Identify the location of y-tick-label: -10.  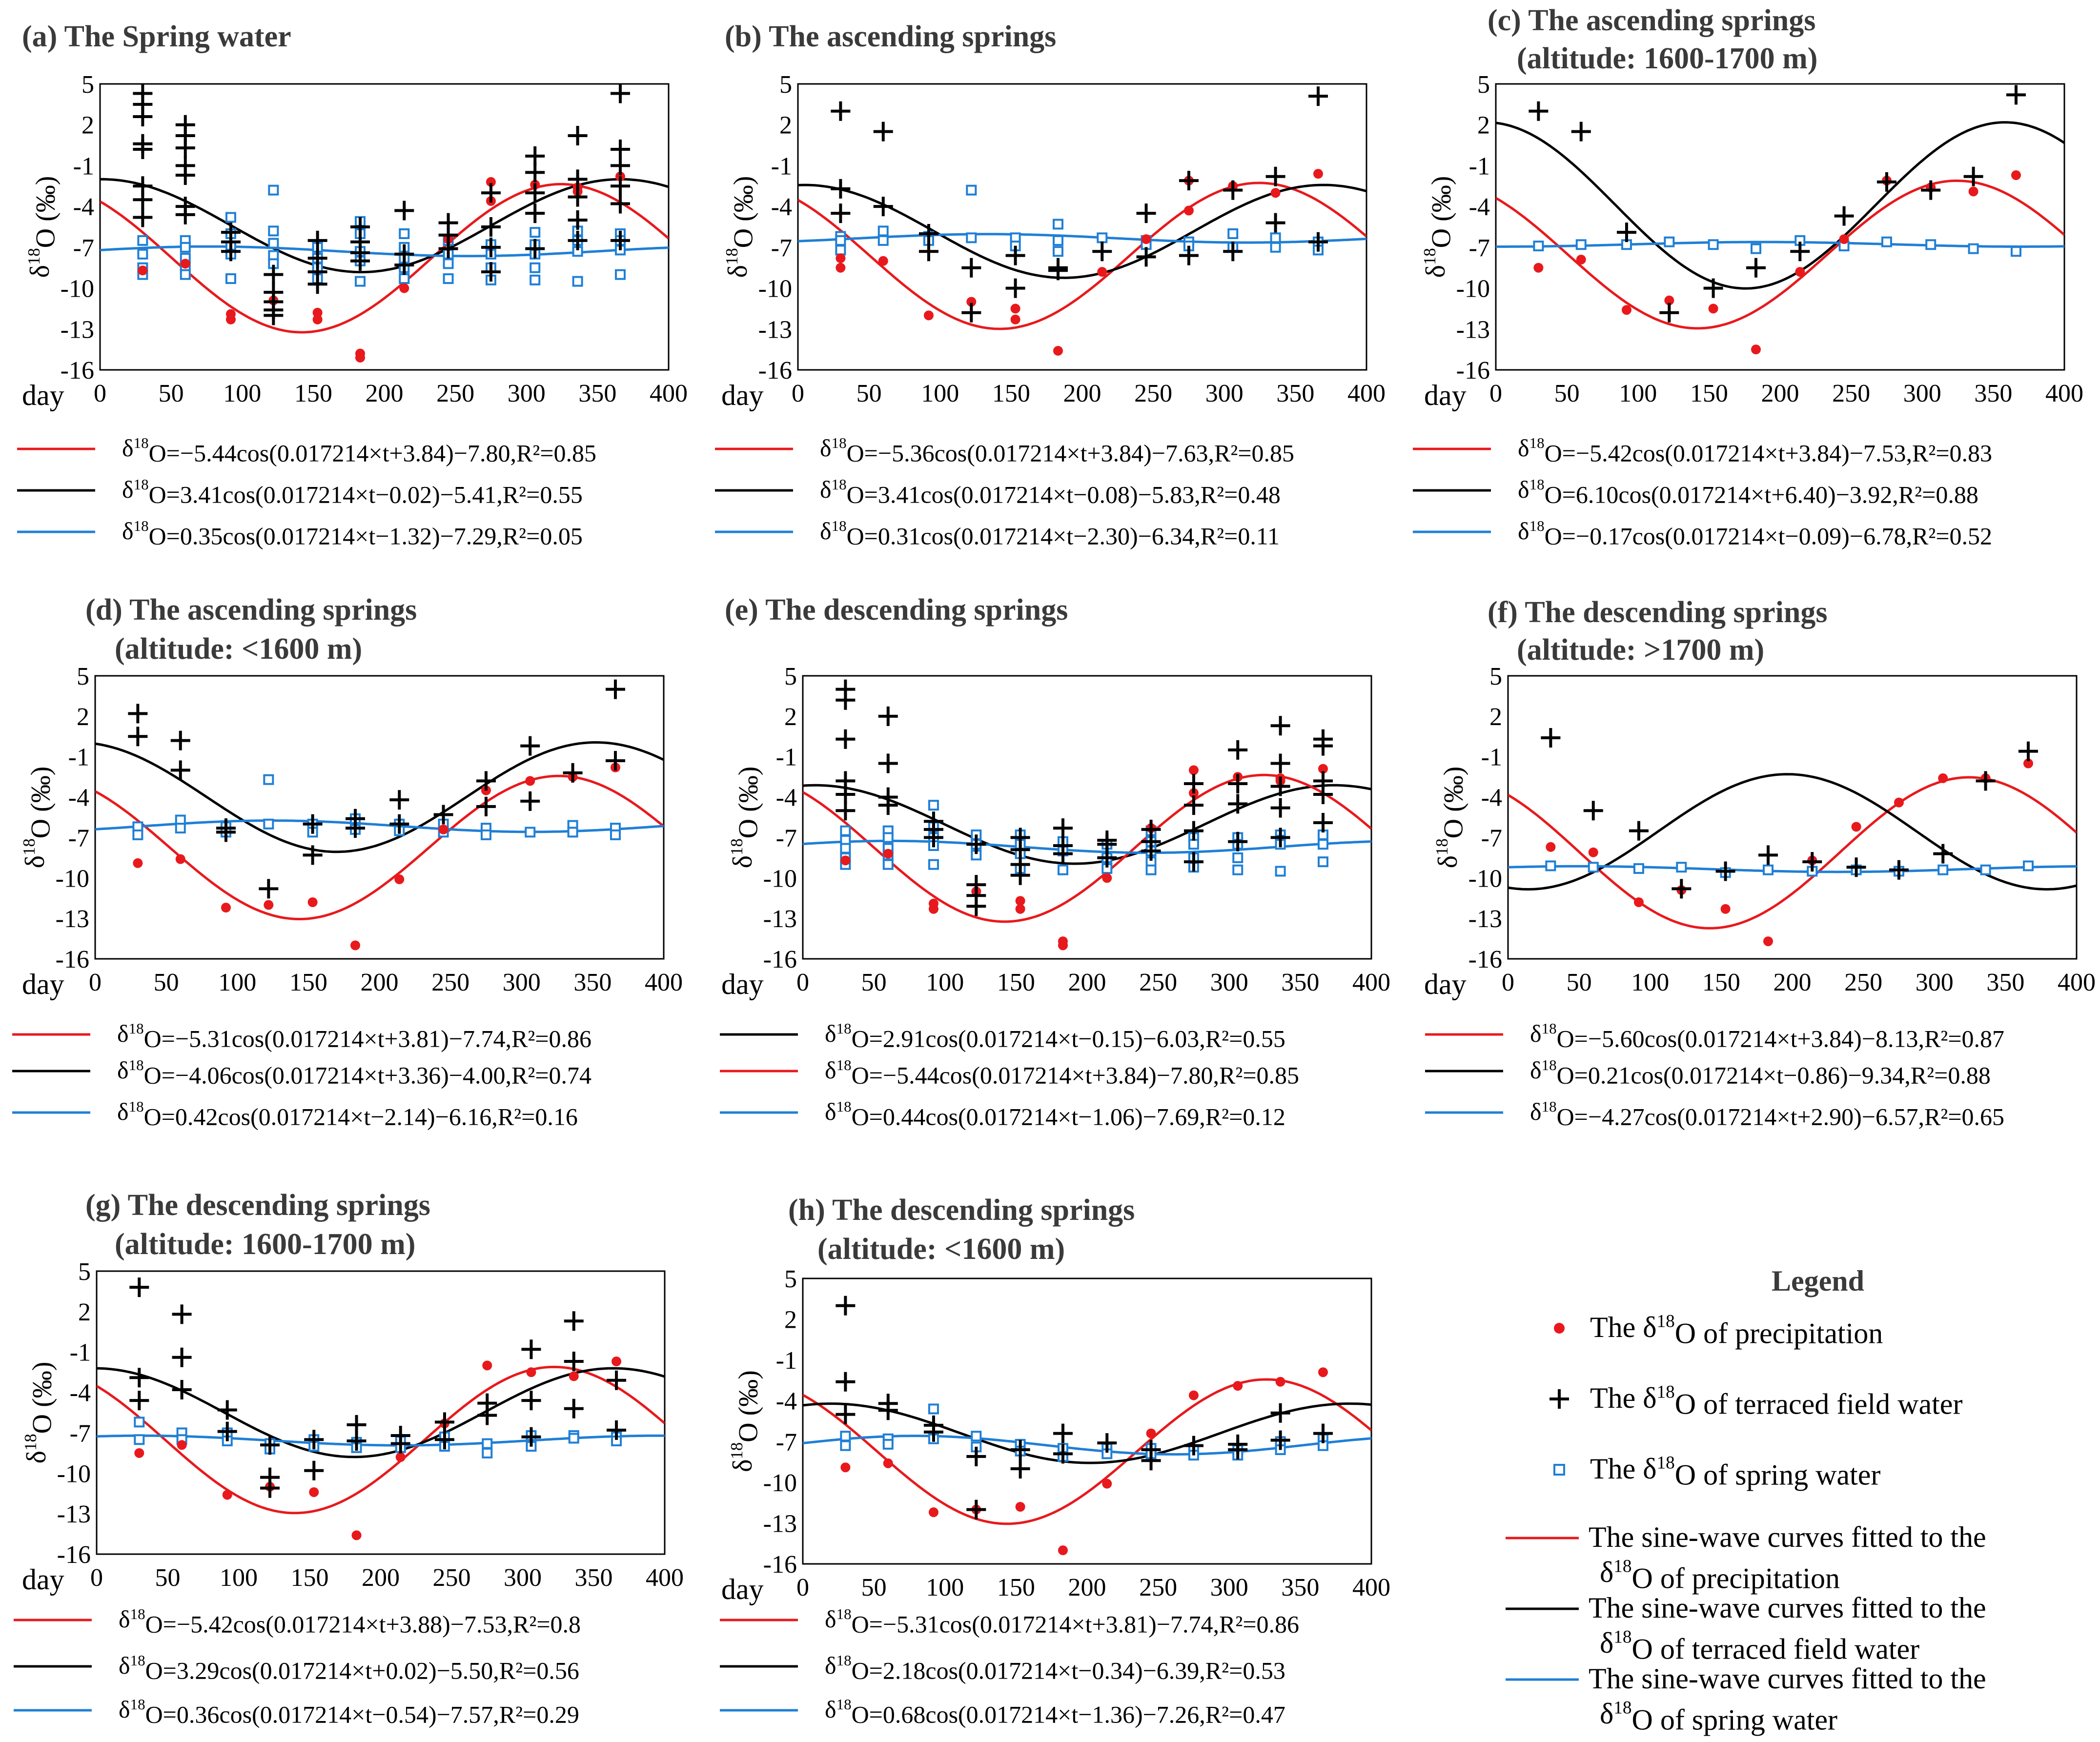
(780, 878).